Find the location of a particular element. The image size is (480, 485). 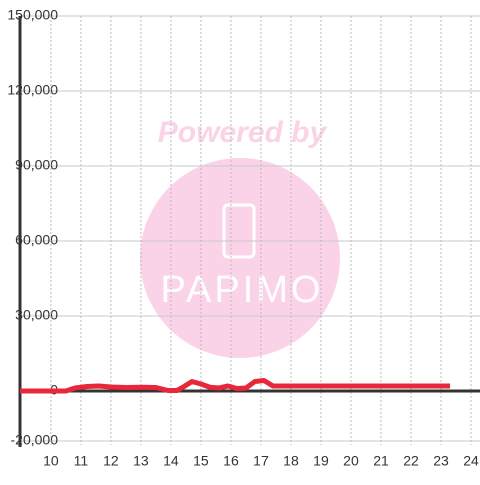

y-tick-label: 90,000 is located at coordinates (36, 165).